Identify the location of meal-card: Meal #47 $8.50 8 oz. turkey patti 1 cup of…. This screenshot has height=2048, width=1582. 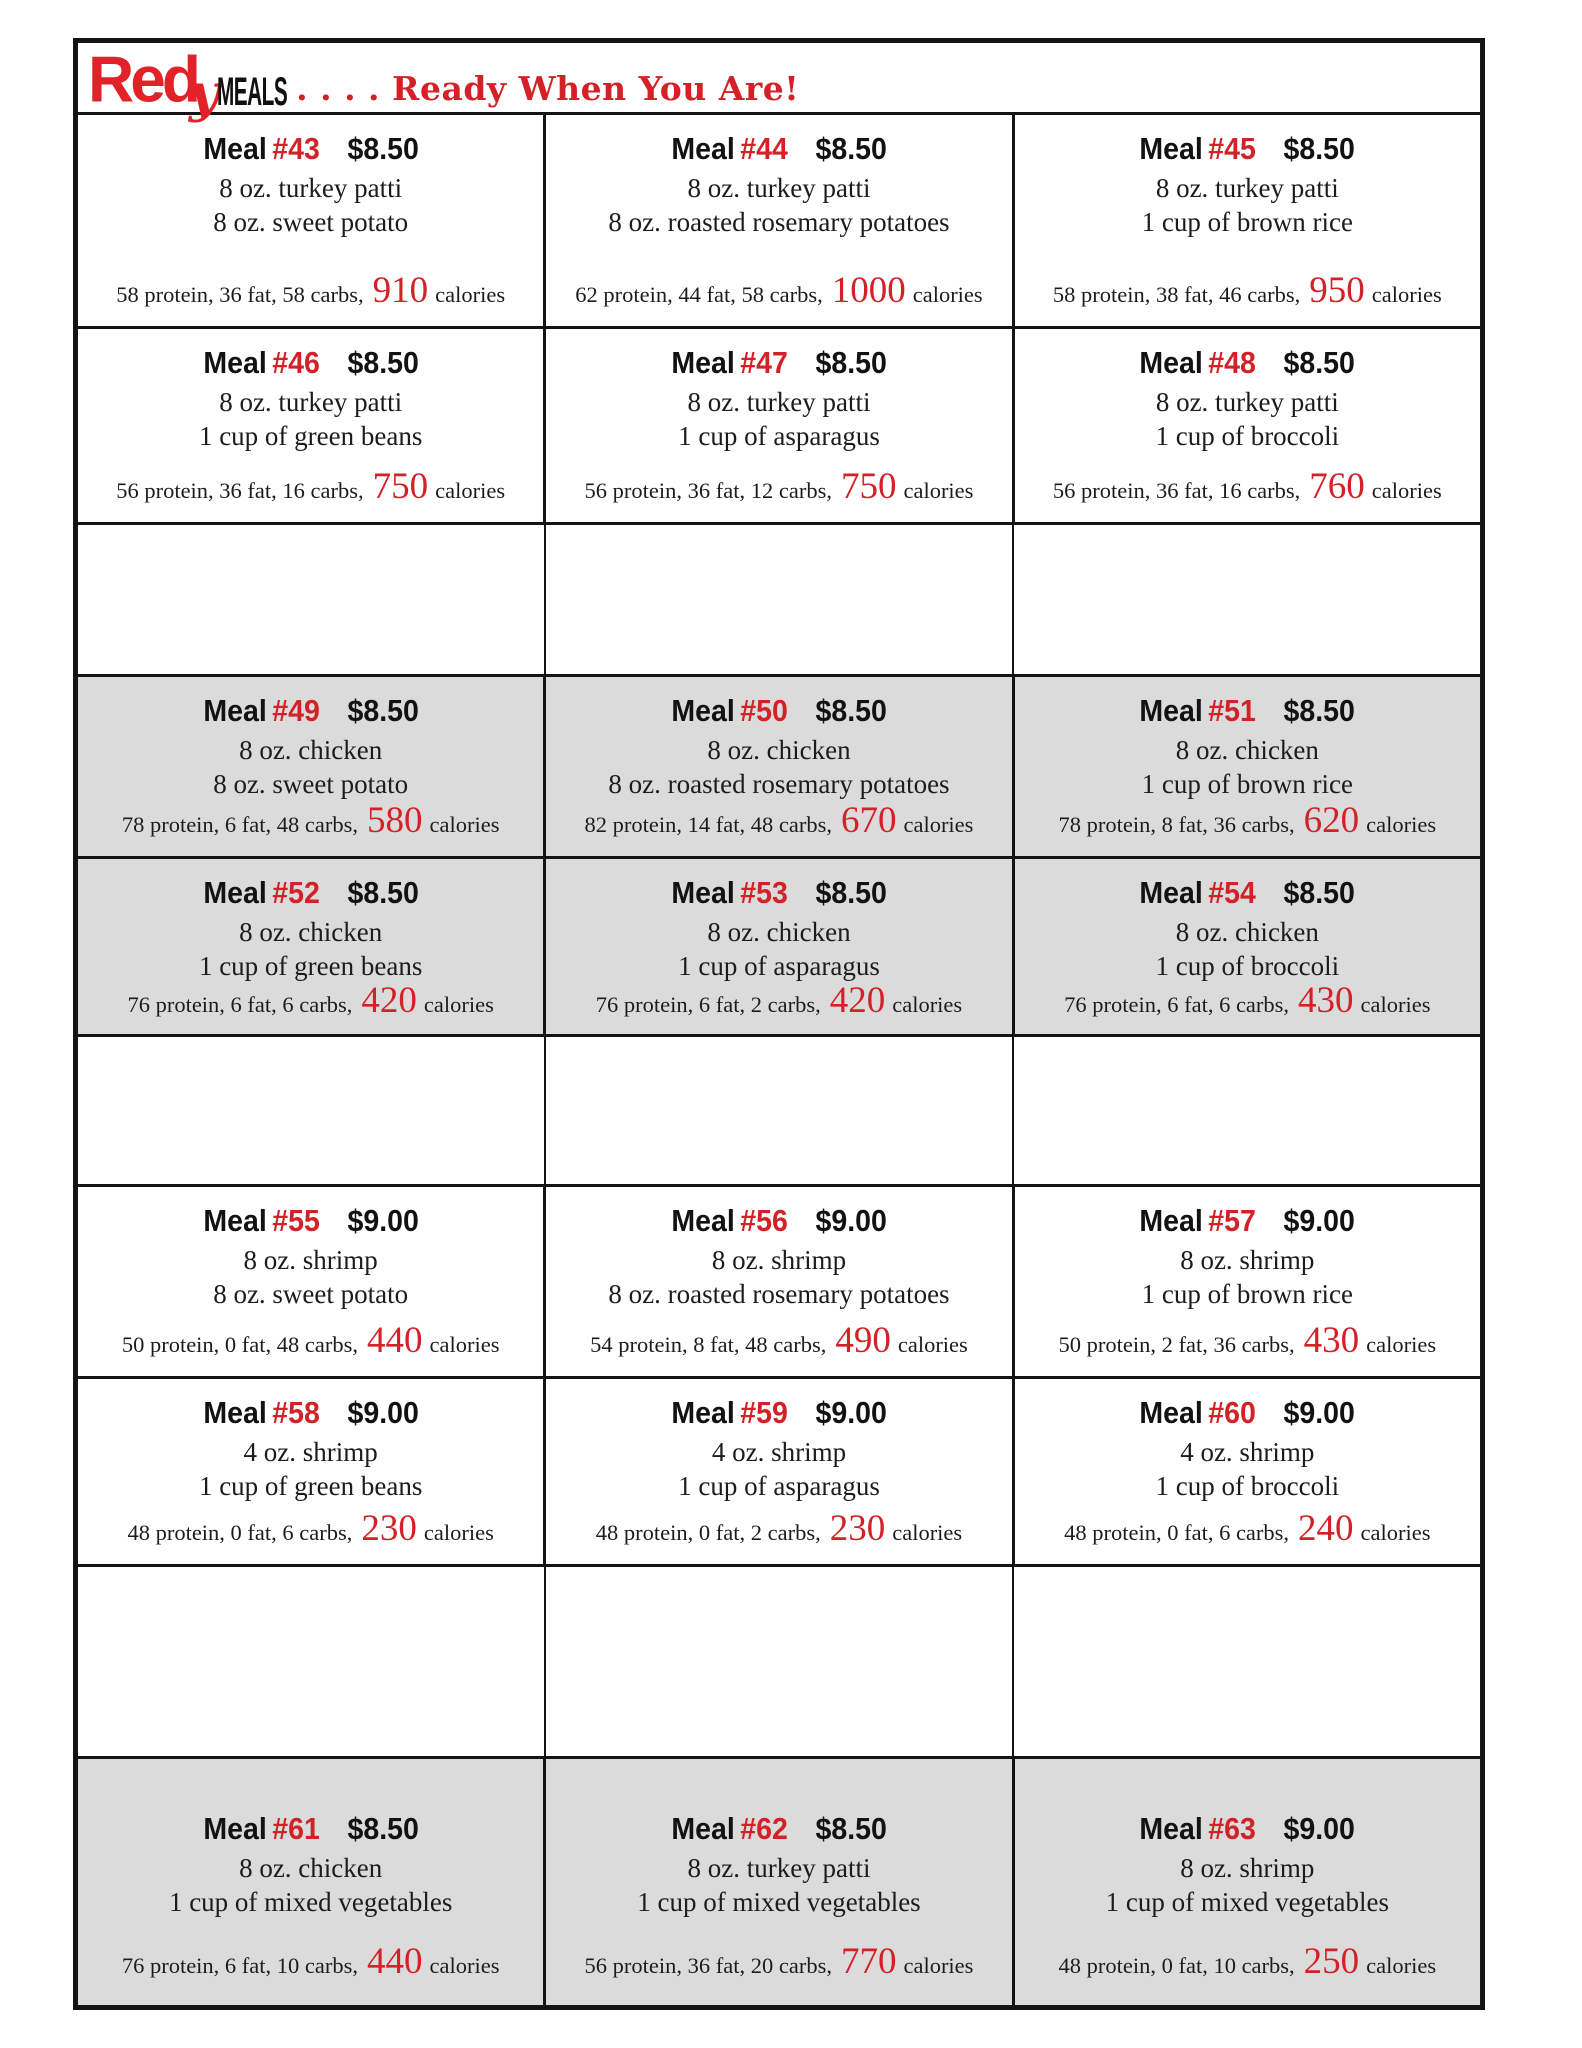
(777, 425).